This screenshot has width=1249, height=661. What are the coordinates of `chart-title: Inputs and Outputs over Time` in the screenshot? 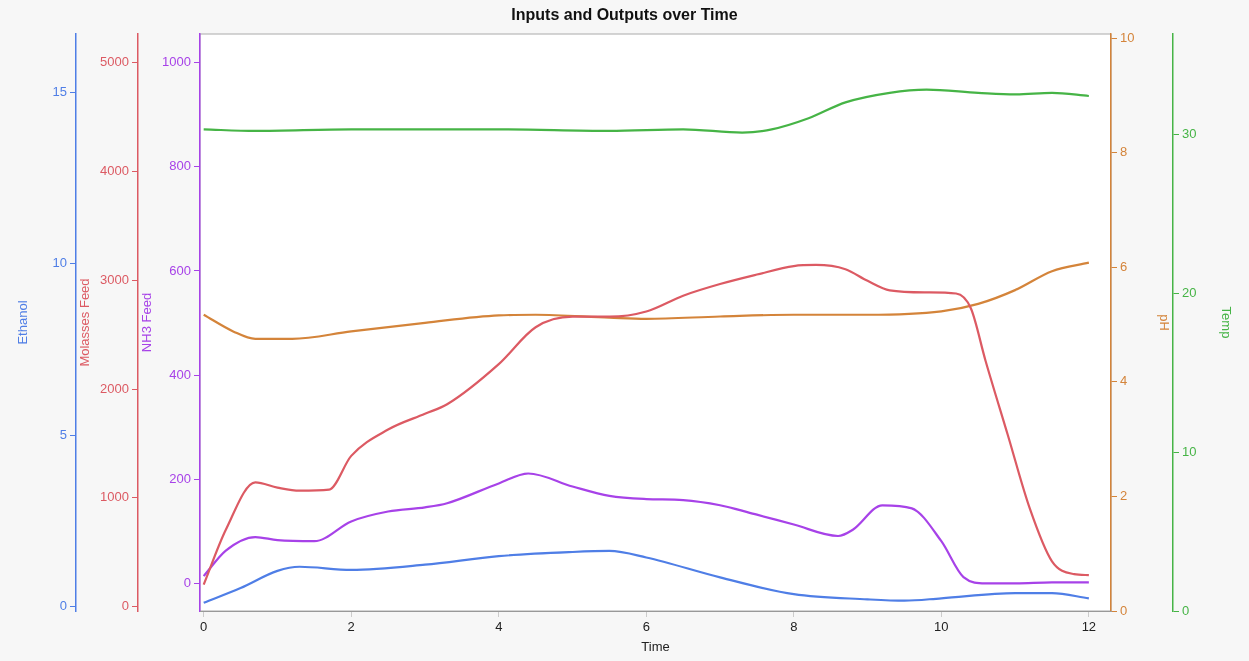 It's located at (624, 15).